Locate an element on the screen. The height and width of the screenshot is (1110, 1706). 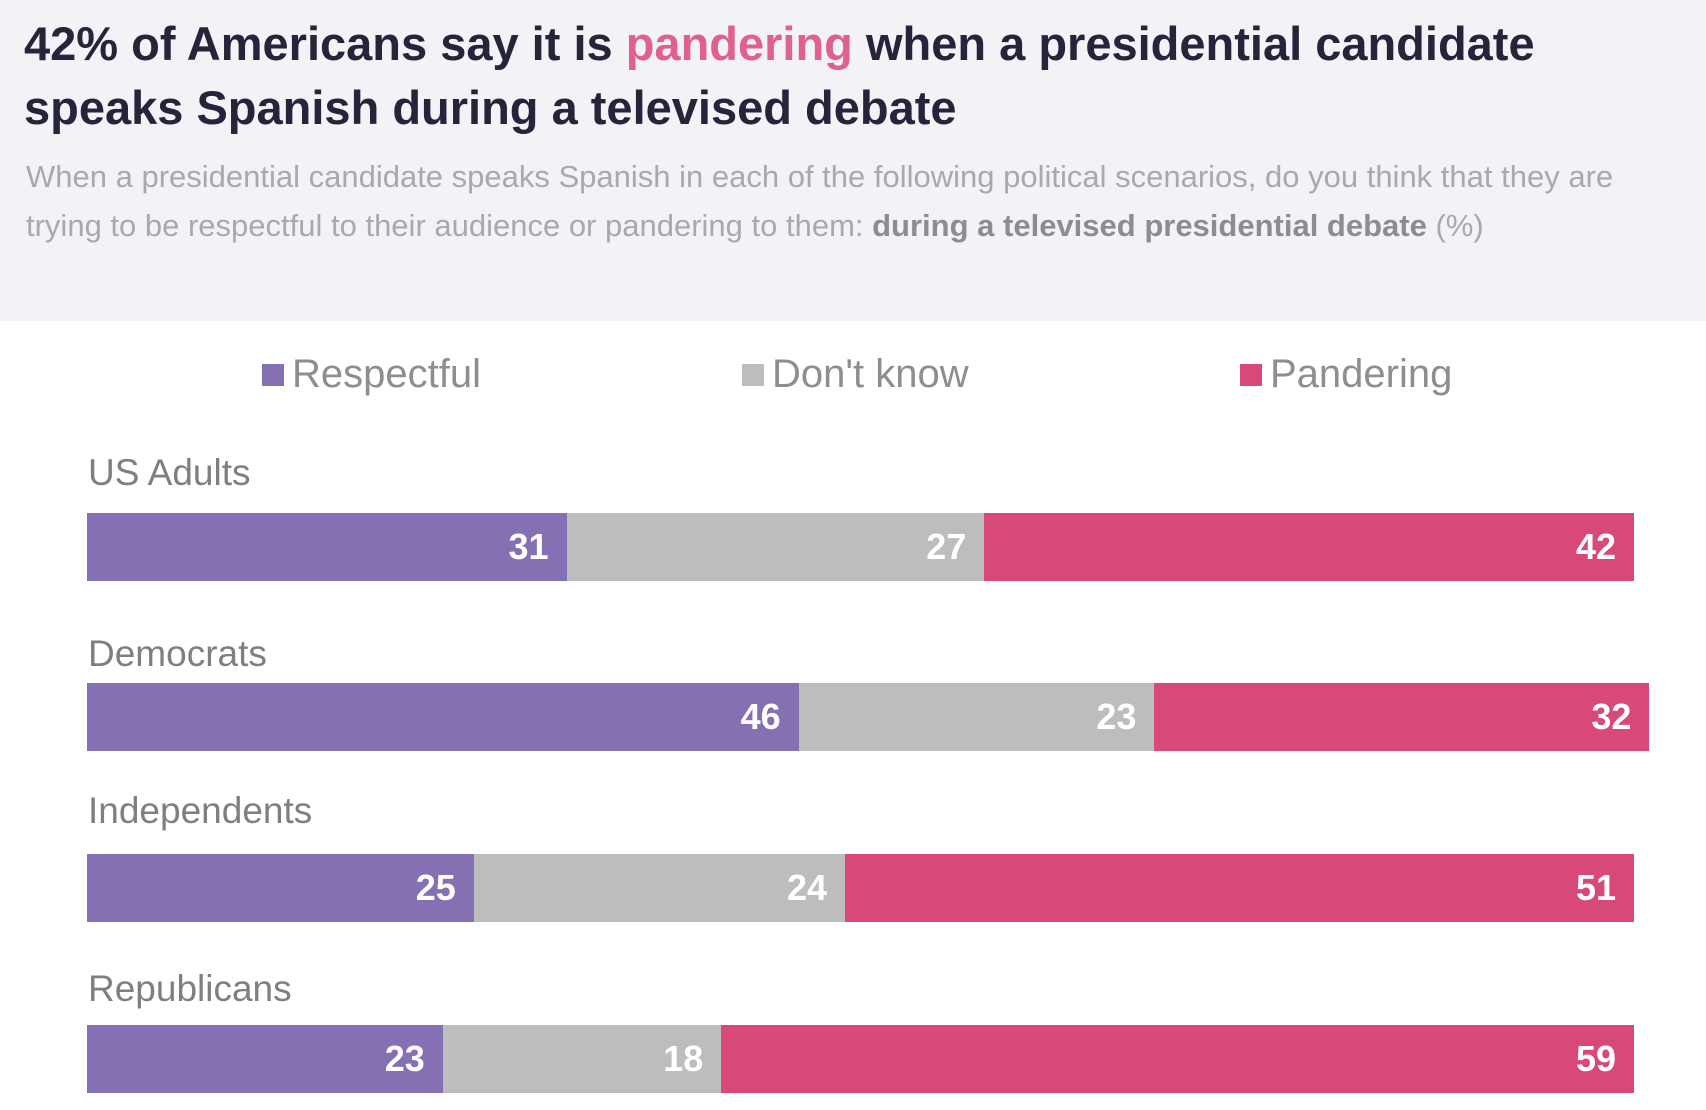
legend-item-don-t-know: Don't know is located at coordinates (855, 374).